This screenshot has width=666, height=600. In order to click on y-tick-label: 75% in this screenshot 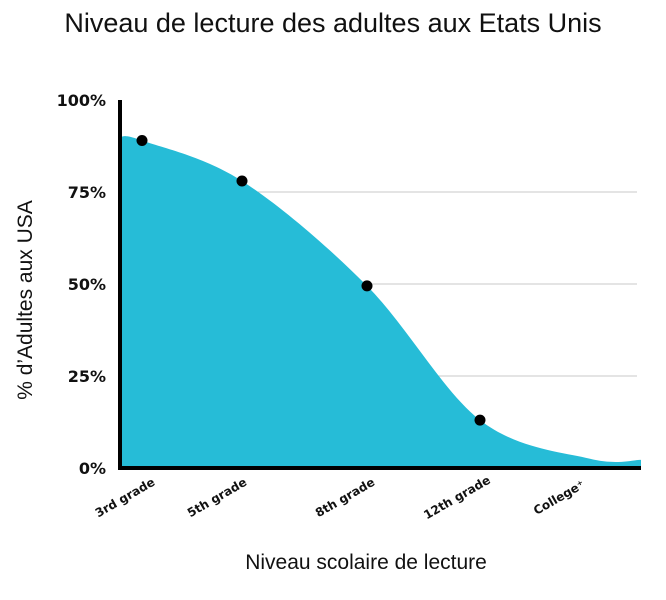, I will do `click(87, 192)`.